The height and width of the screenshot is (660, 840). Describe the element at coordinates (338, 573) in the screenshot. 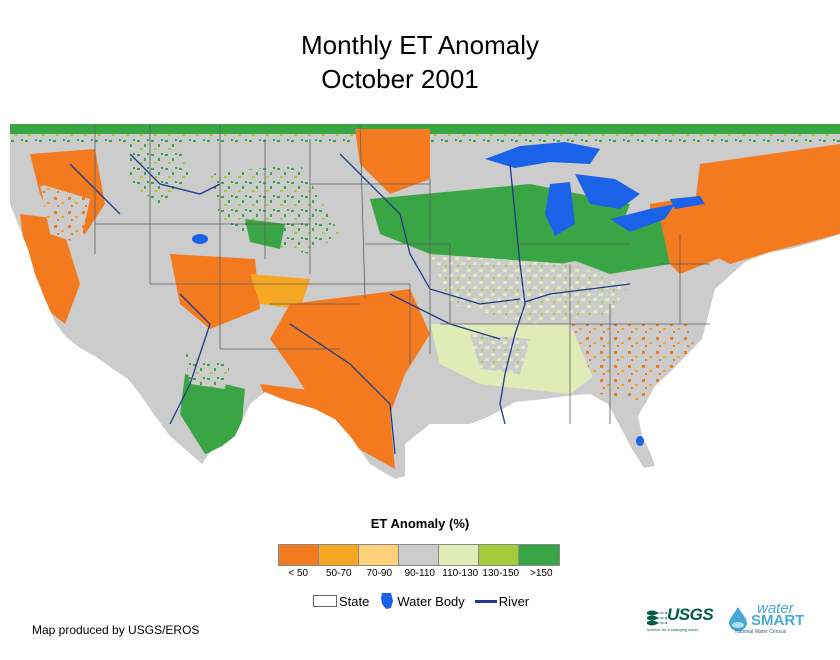

I see `legend-label: 50-70` at that location.